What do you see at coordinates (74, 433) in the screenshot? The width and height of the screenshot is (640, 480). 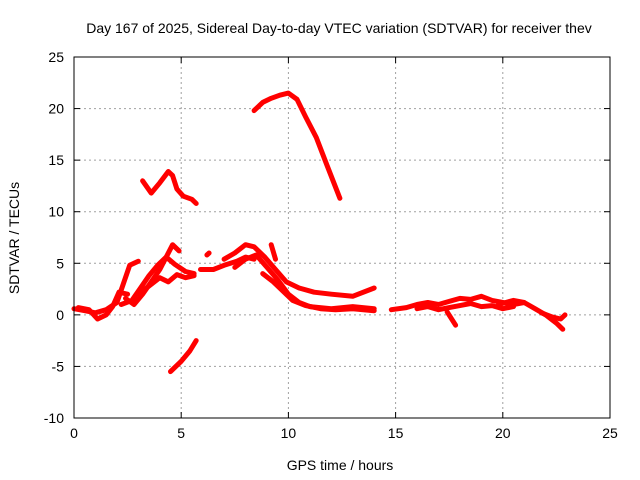 I see `x-tick-label: 0` at bounding box center [74, 433].